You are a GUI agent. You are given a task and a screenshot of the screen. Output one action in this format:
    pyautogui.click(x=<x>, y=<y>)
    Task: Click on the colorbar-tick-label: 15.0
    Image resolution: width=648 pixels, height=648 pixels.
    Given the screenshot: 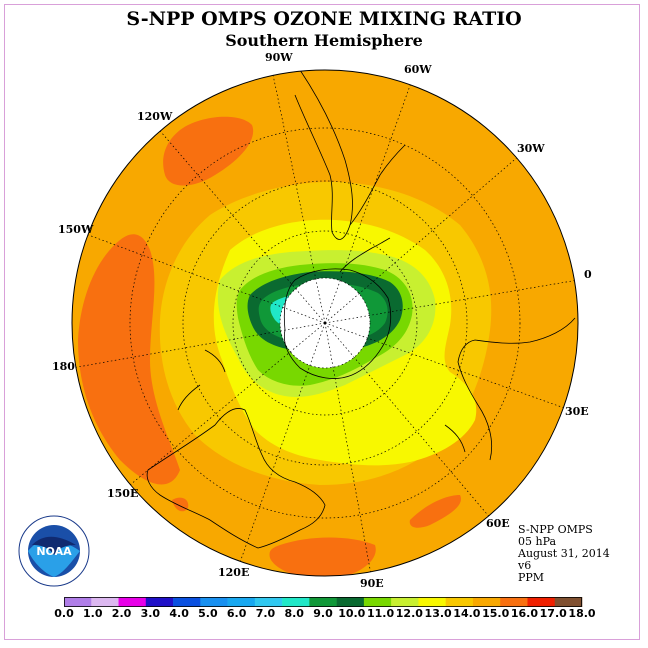 What is the action you would take?
    pyautogui.click(x=496, y=613)
    